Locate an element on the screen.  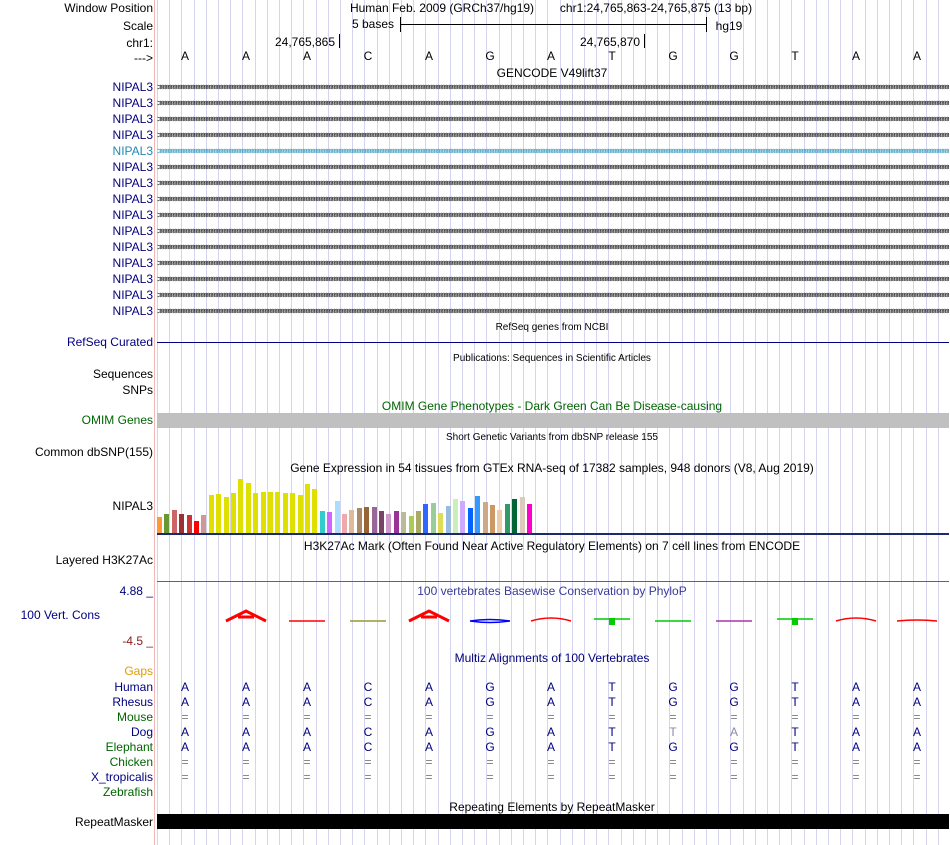
refseq-track-line is located at coordinates (553, 342).